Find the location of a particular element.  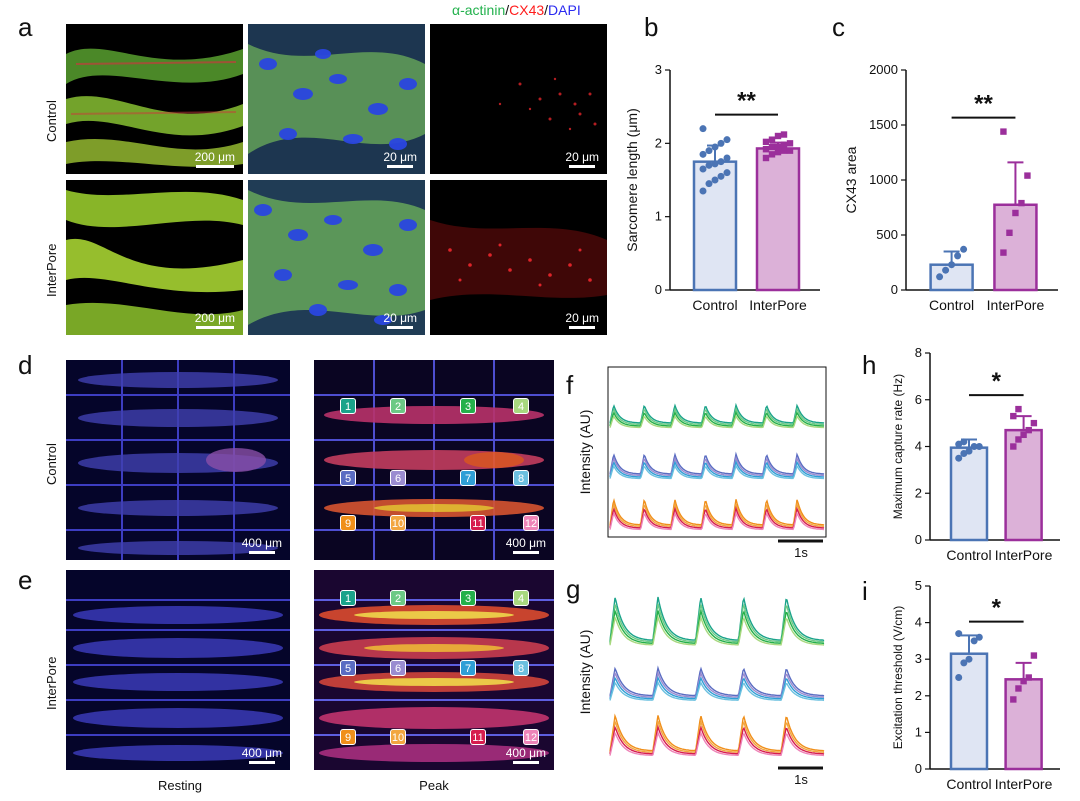

trace-frame is located at coordinates (717, 452).